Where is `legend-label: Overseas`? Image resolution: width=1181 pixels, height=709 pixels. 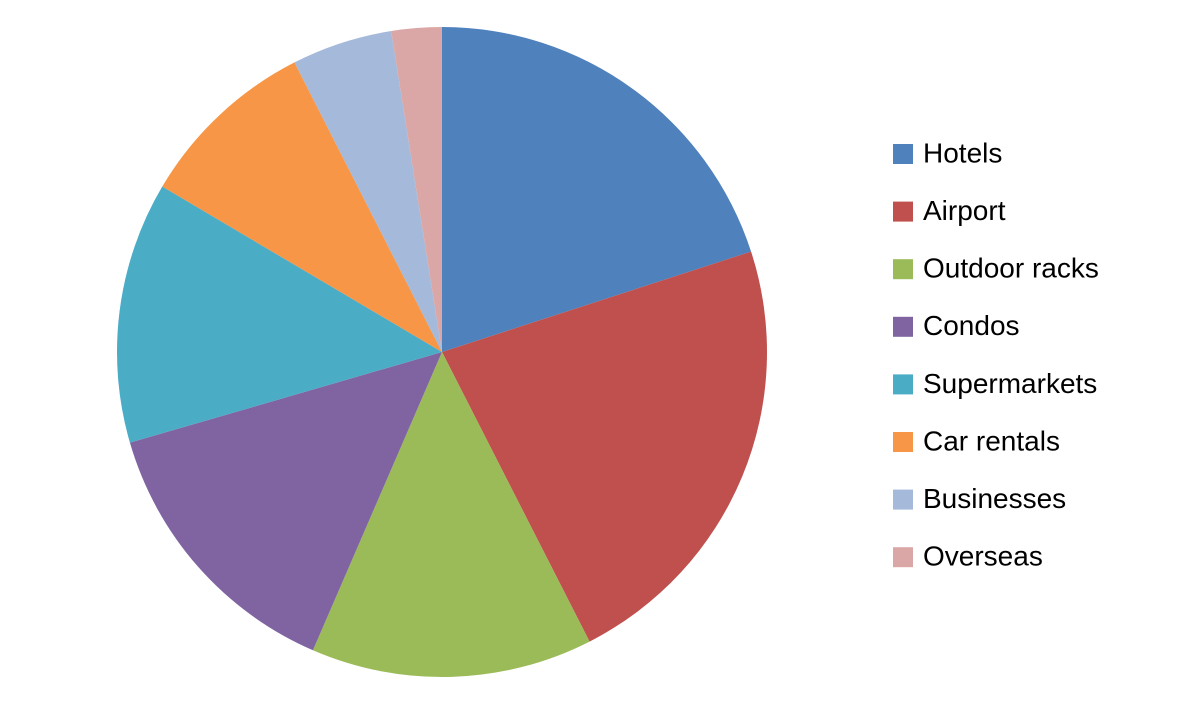 legend-label: Overseas is located at coordinates (983, 556).